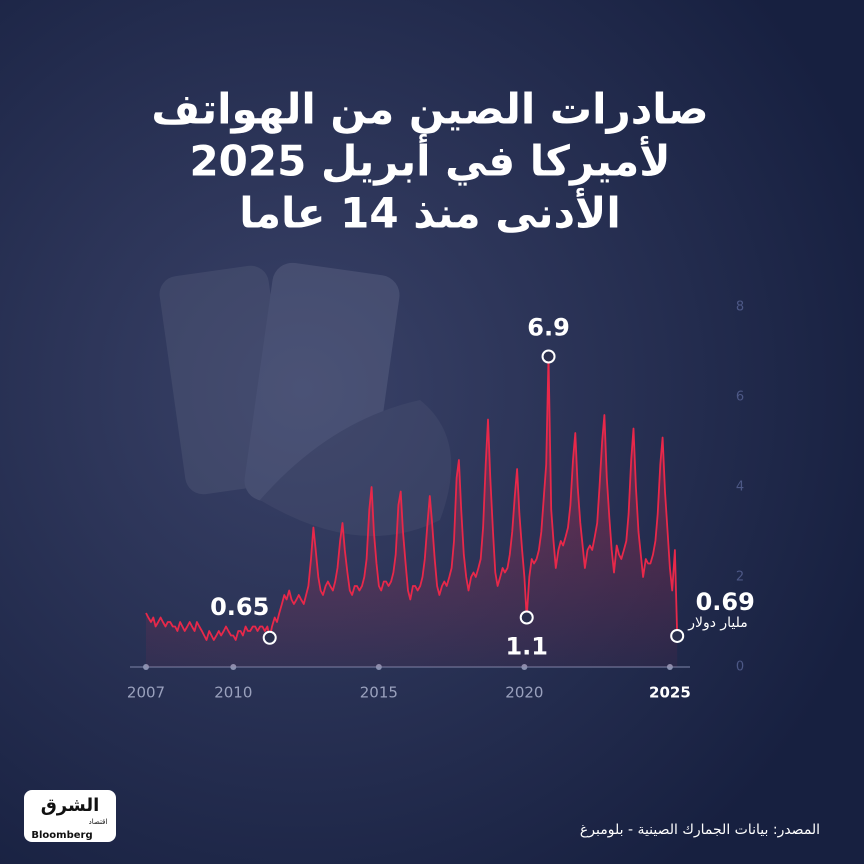 This screenshot has width=864, height=864. Describe the element at coordinates (70, 805) in the screenshot. I see `logo-name: الشرق` at that location.